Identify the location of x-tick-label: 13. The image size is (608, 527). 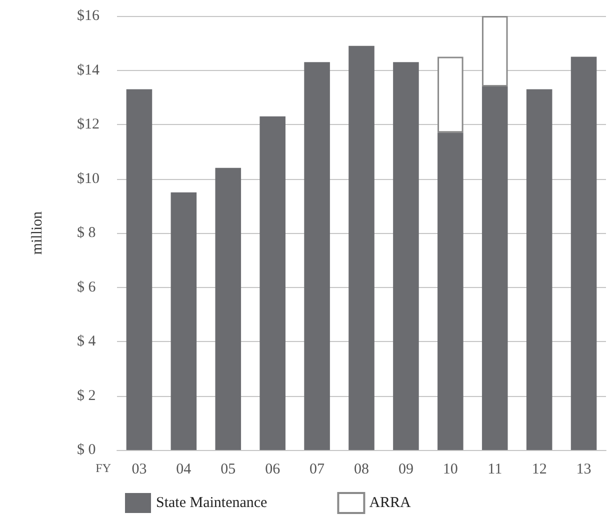
(584, 470).